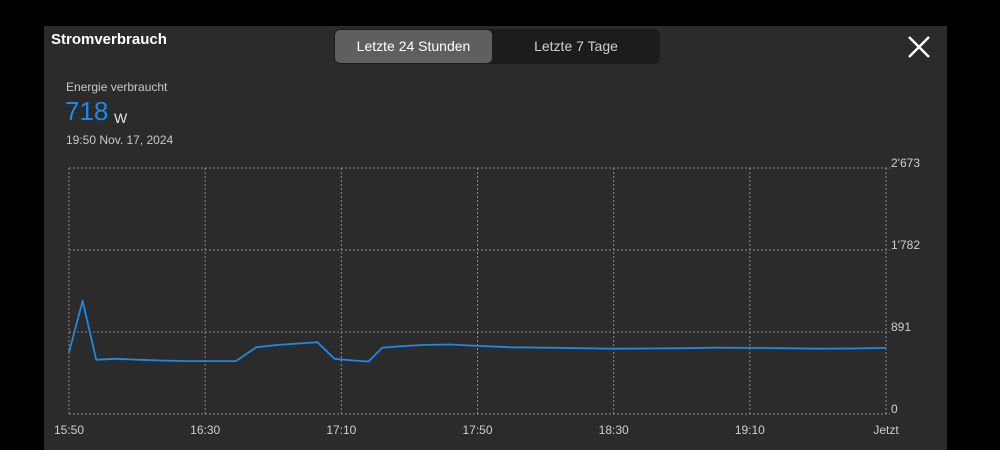 The image size is (1000, 450). I want to click on x-tick-label: 17:50, so click(477, 430).